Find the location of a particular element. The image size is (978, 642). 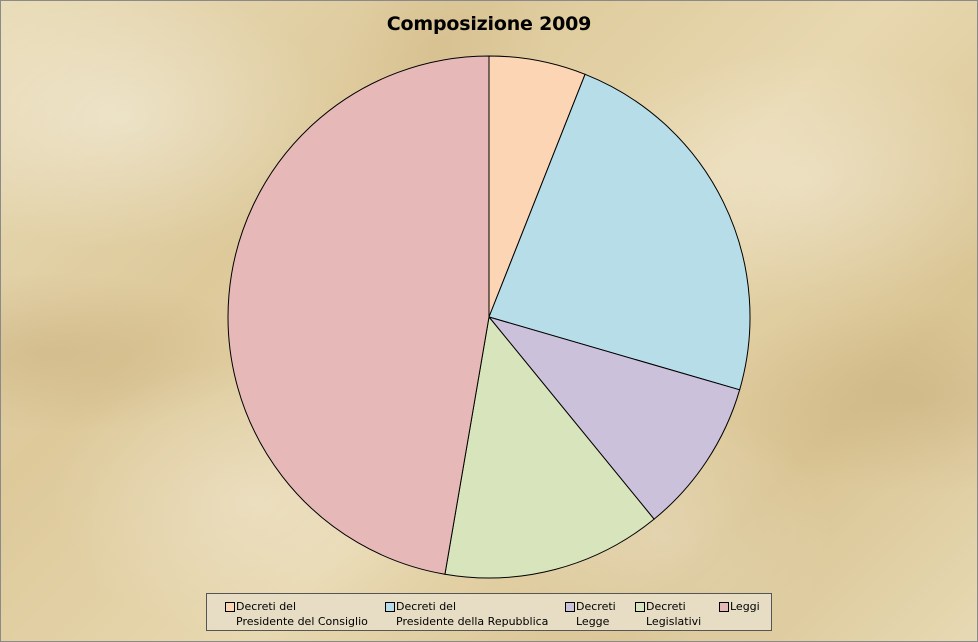

chart-title: Composizione 2009 is located at coordinates (489, 24).